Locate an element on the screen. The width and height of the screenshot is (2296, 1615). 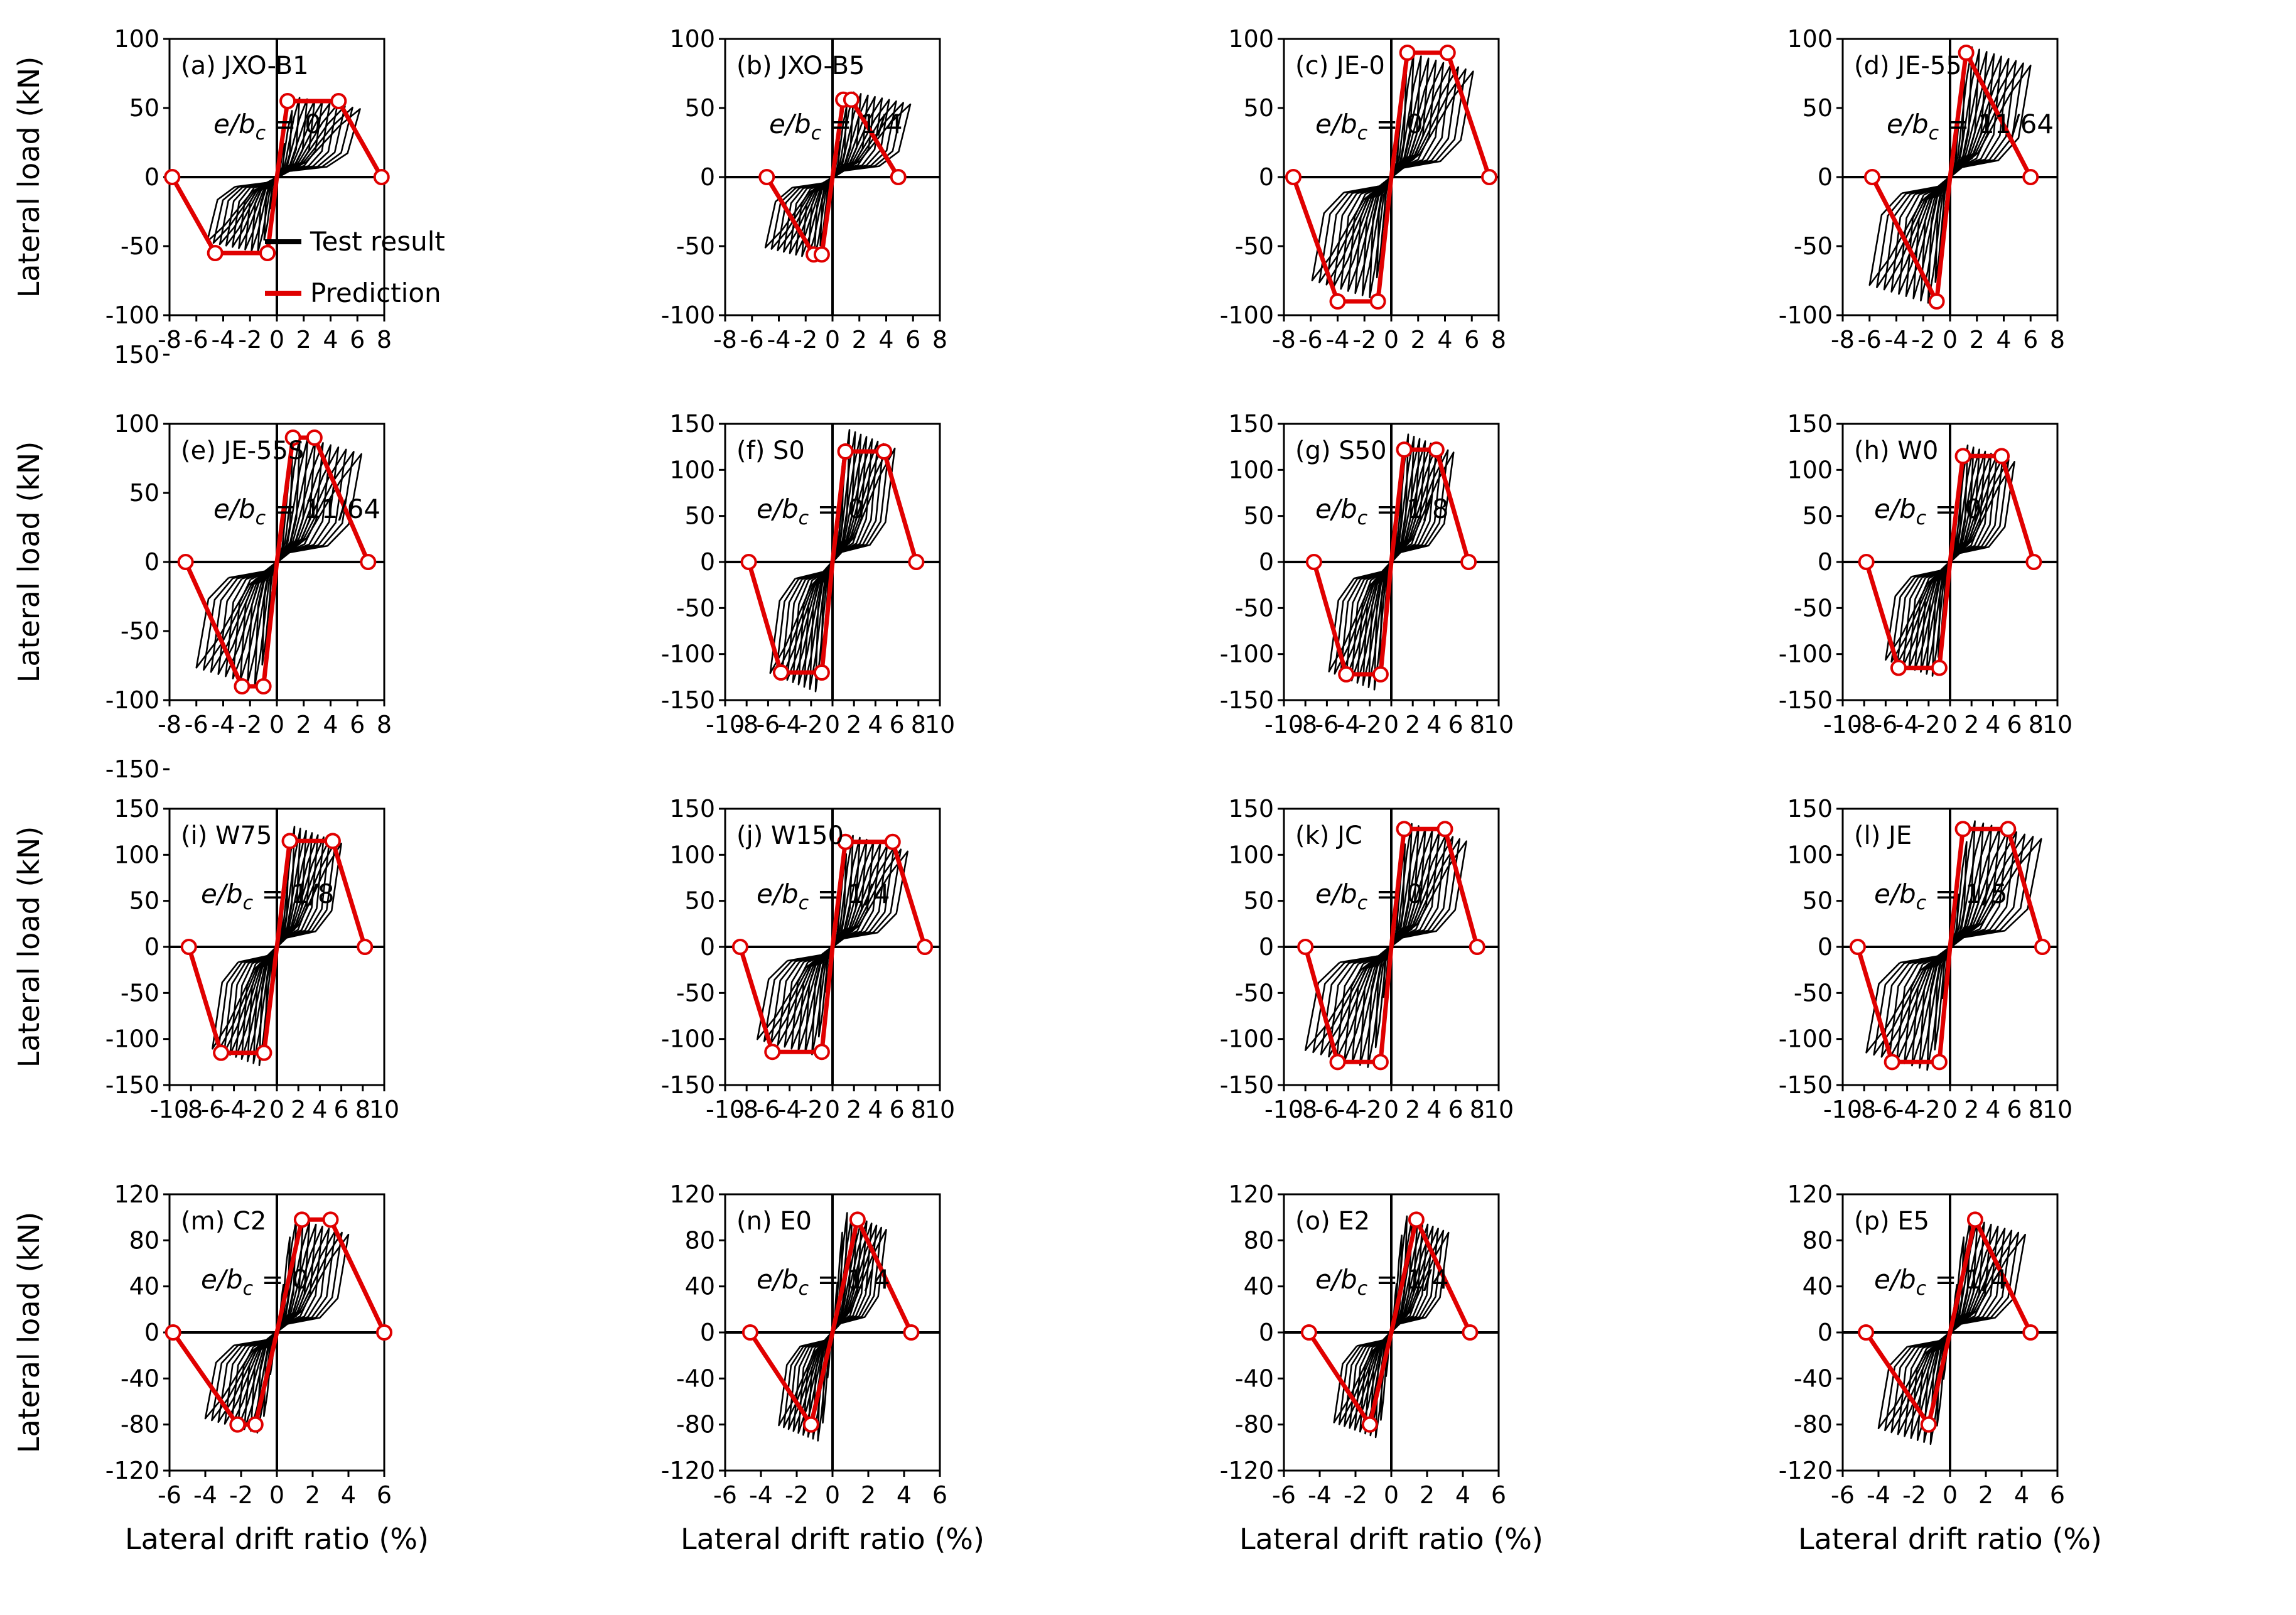
x-axis-label: Lateral drift ratio (%) is located at coordinates (832, 1539).